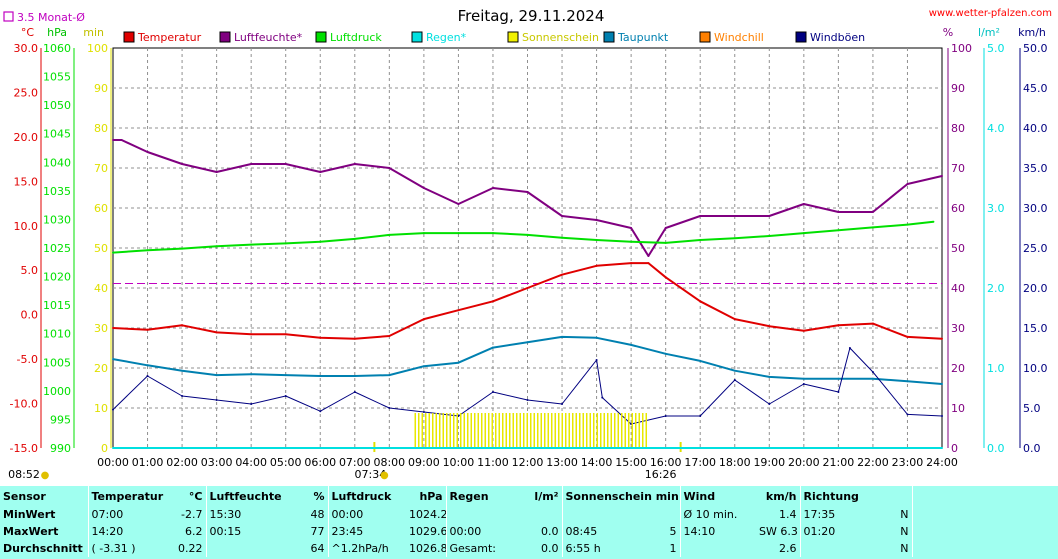  I want to click on cell: 00:00, so click(482, 531).